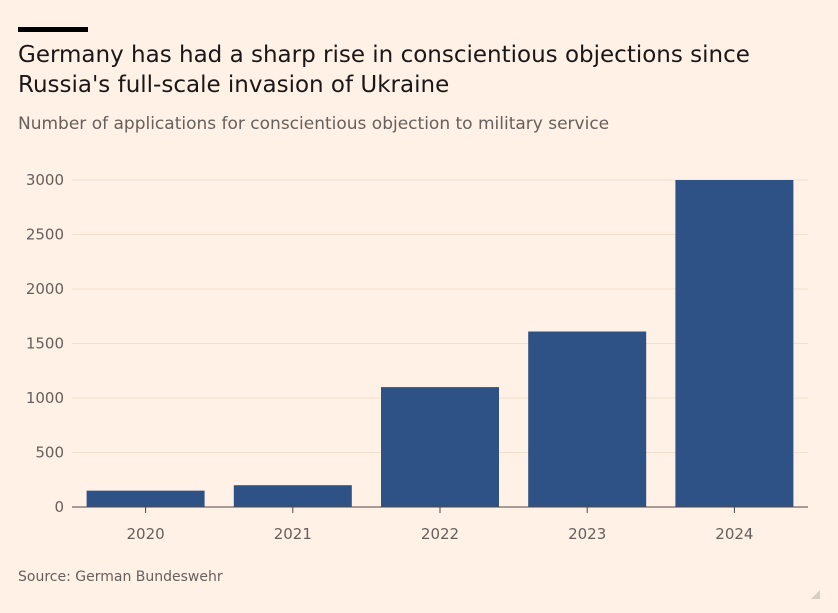 The width and height of the screenshot is (838, 613). I want to click on y-axis: 0 500 1000 1500 2000 2500 3000, so click(45, 343).